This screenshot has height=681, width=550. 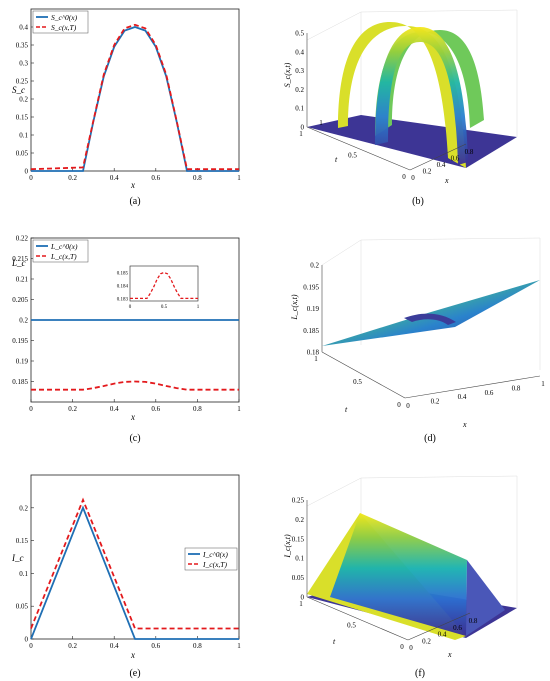 What do you see at coordinates (430, 438) in the screenshot?
I see `panel-d-caption: (d)` at bounding box center [430, 438].